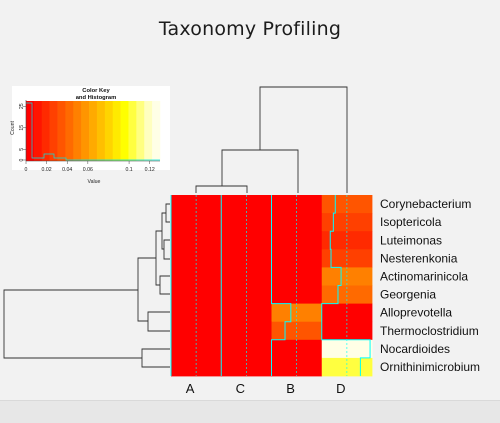  What do you see at coordinates (13, 128) in the screenshot?
I see `color-key-ylabel: Count` at bounding box center [13, 128].